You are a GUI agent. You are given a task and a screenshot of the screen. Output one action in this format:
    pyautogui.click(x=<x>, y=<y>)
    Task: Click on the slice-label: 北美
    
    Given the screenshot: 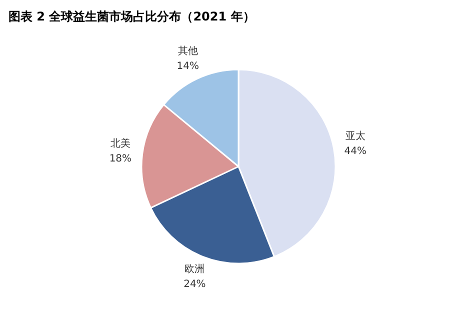 What is the action you would take?
    pyautogui.click(x=120, y=144)
    